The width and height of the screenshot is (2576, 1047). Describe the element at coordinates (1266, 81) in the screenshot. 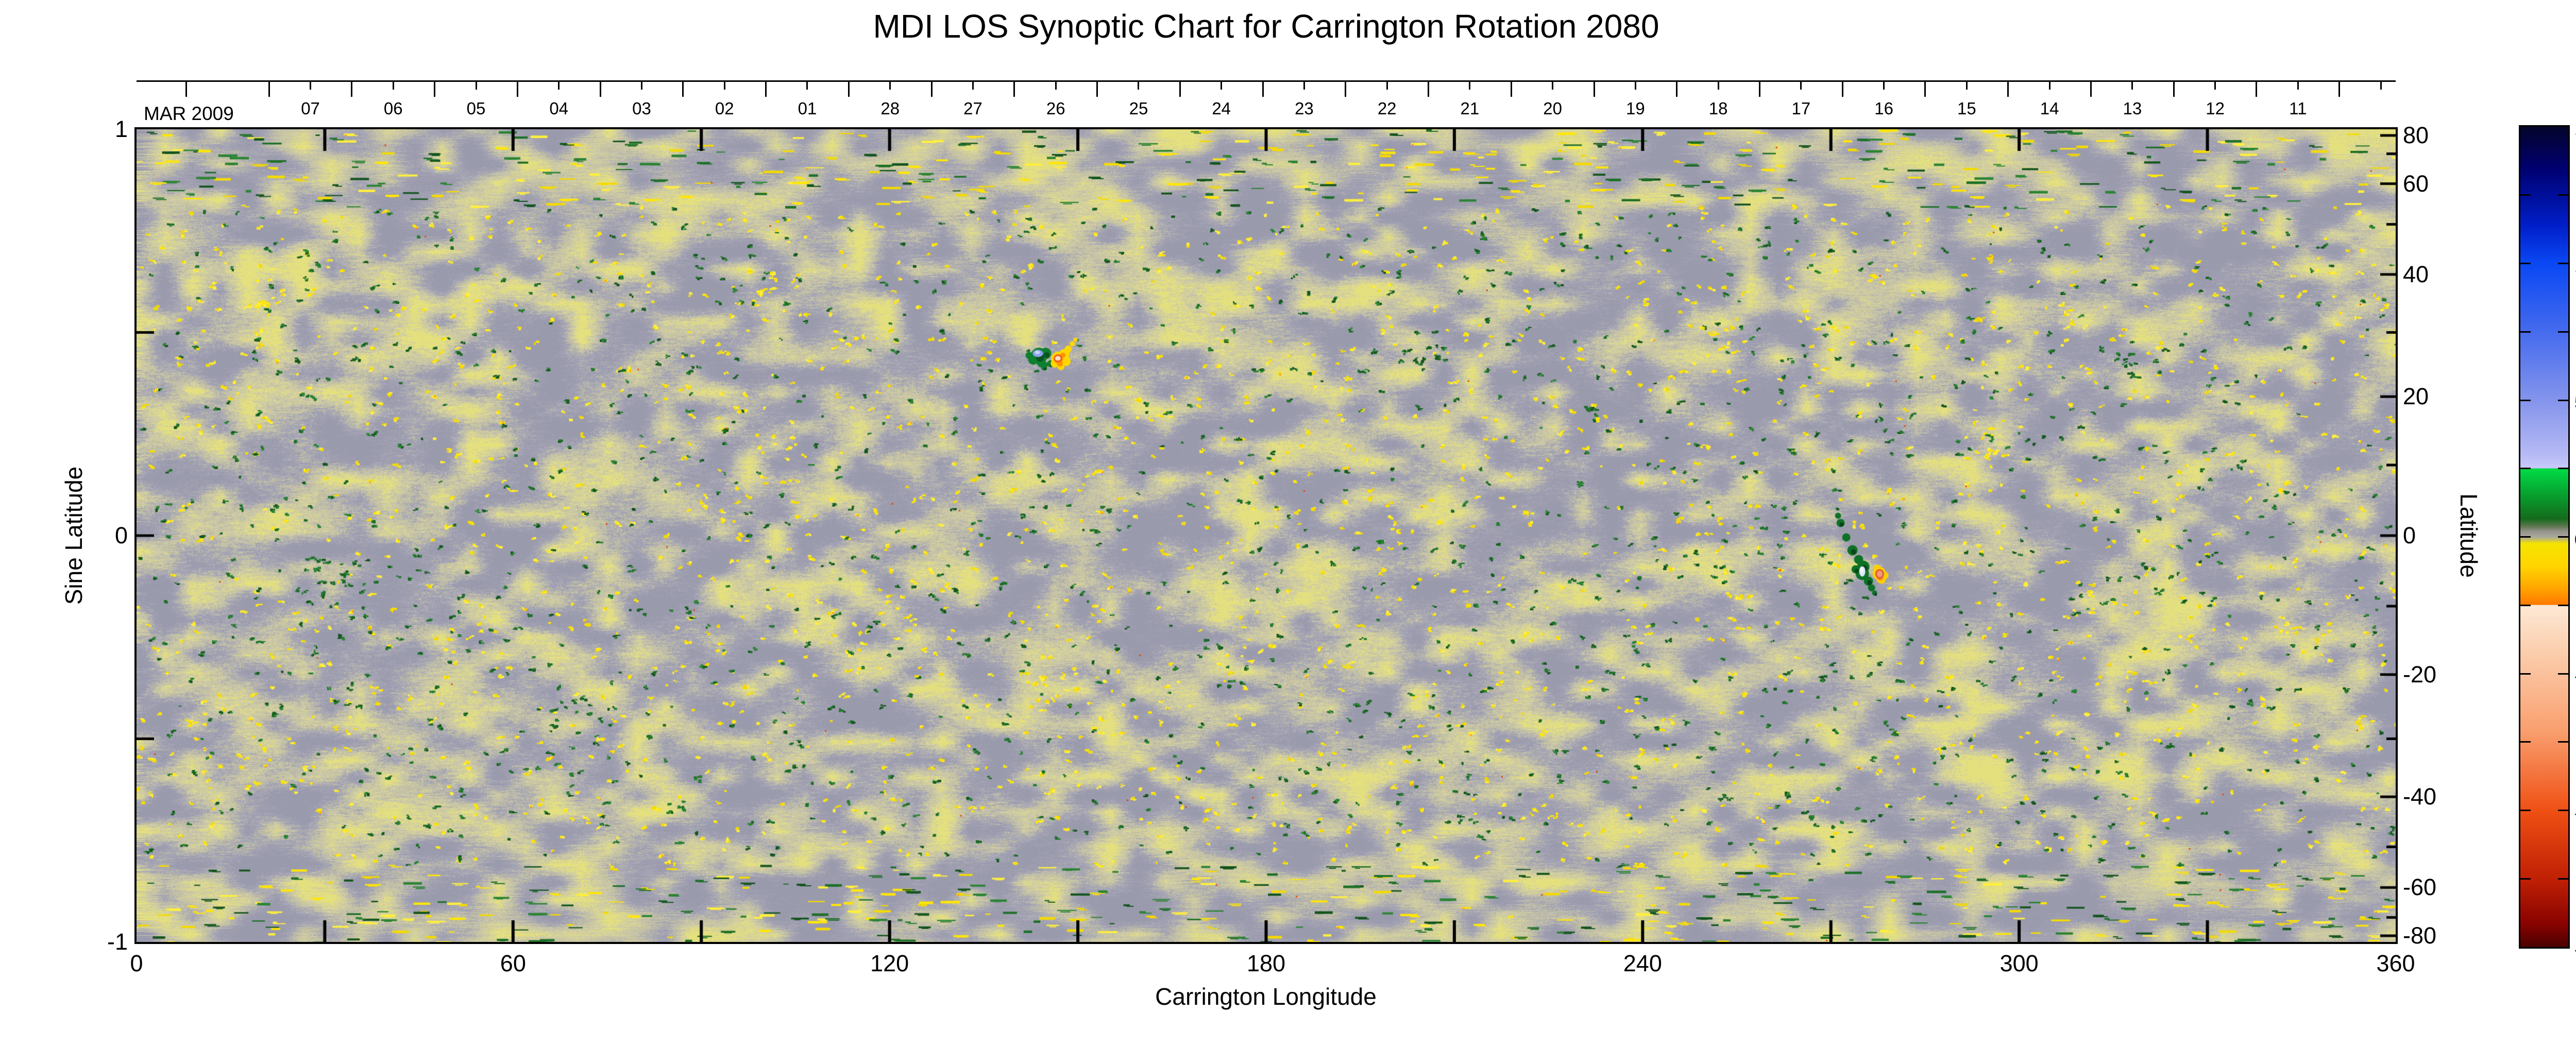

I see `date-axis-line` at that location.